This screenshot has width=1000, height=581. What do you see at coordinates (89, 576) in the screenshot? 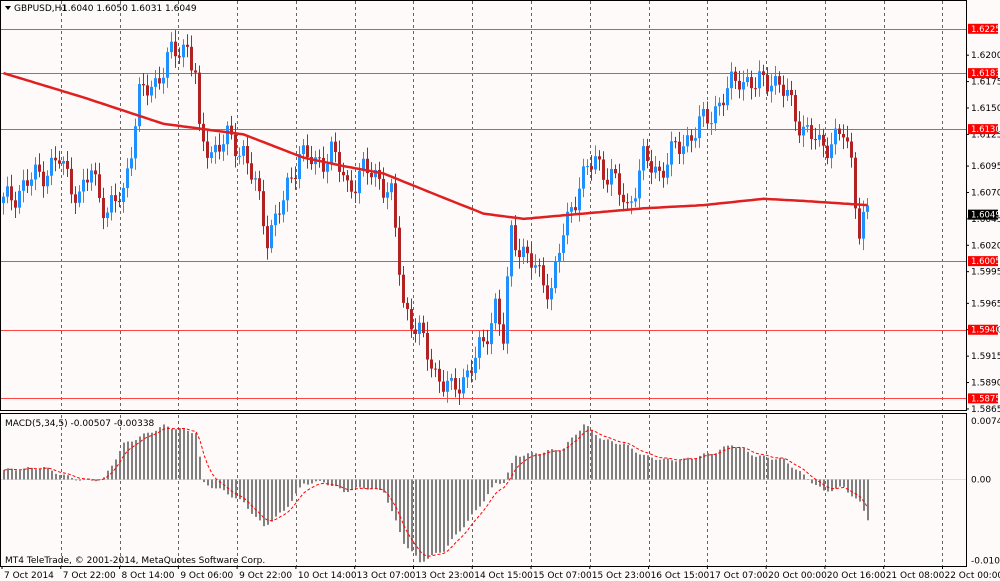
I see `time-tick-label: 7 Oct 22:00` at bounding box center [89, 576].